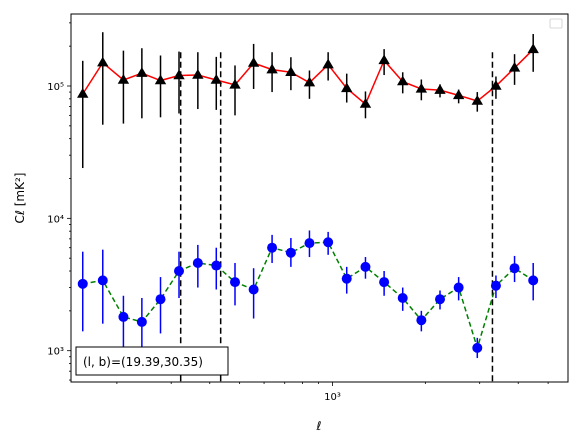 This screenshot has height=441, width=580. What do you see at coordinates (143, 362) in the screenshot?
I see `annotation-text: (l, b)=(19.39,30.35)` at bounding box center [143, 362].